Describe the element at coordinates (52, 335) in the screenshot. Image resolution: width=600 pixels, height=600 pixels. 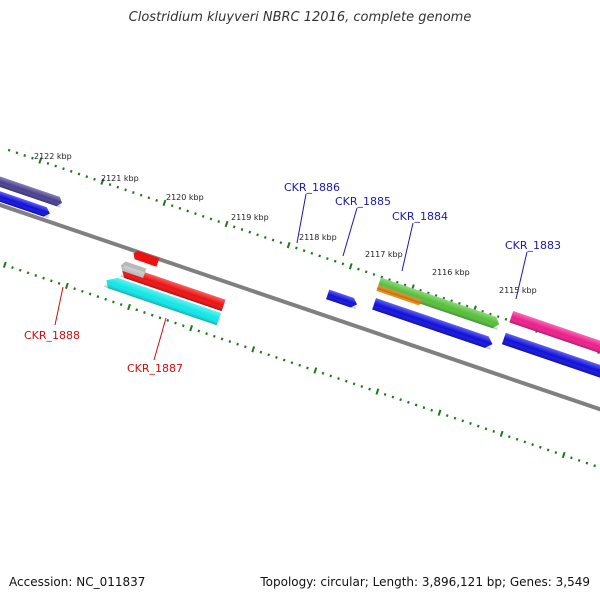
I see `label-ckr-1888: CKR_1888` at that location.